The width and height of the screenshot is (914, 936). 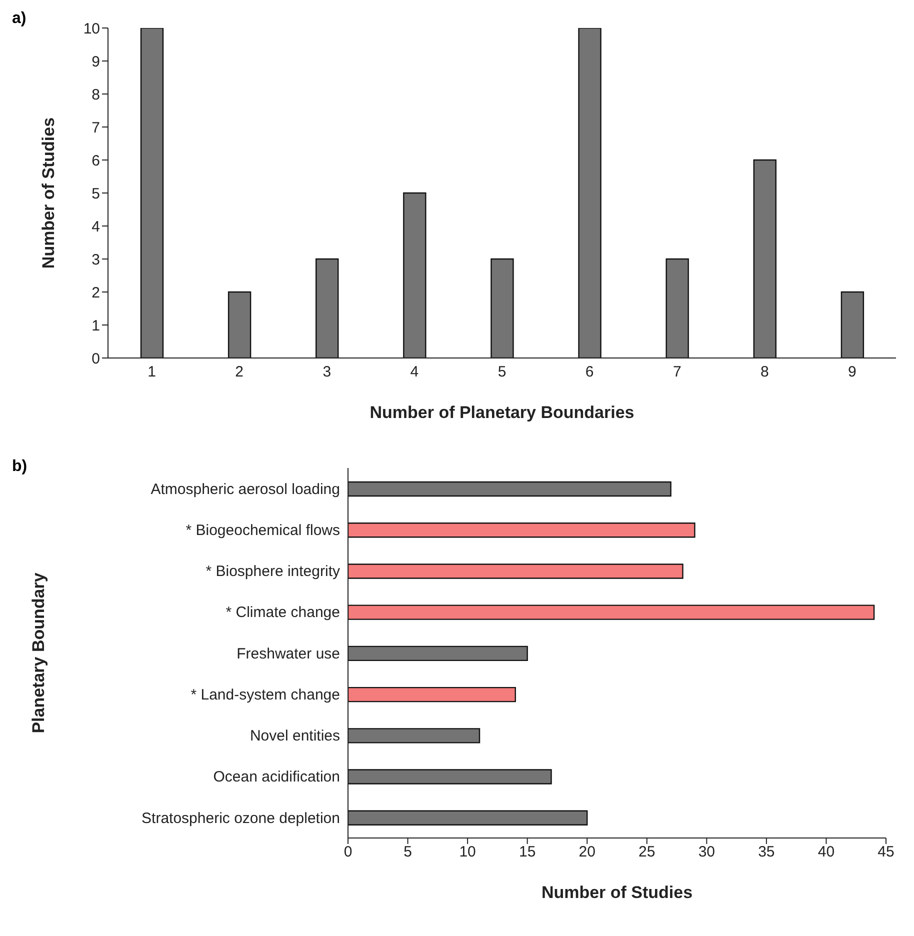 What do you see at coordinates (96, 227) in the screenshot?
I see `y-tick-label: 4` at bounding box center [96, 227].